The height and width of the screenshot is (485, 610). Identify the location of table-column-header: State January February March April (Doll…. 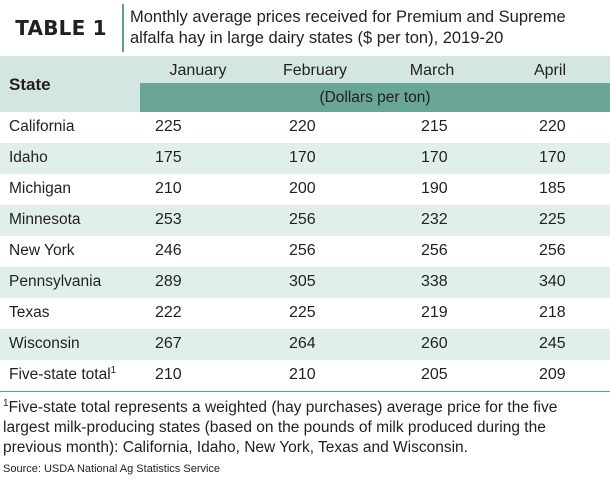
(305, 84).